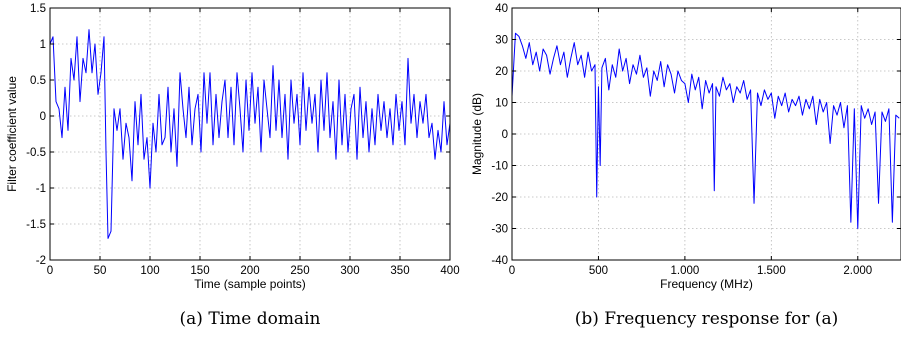  Describe the element at coordinates (399, 271) in the screenshot. I see `x-tick-label-7: 350` at that location.